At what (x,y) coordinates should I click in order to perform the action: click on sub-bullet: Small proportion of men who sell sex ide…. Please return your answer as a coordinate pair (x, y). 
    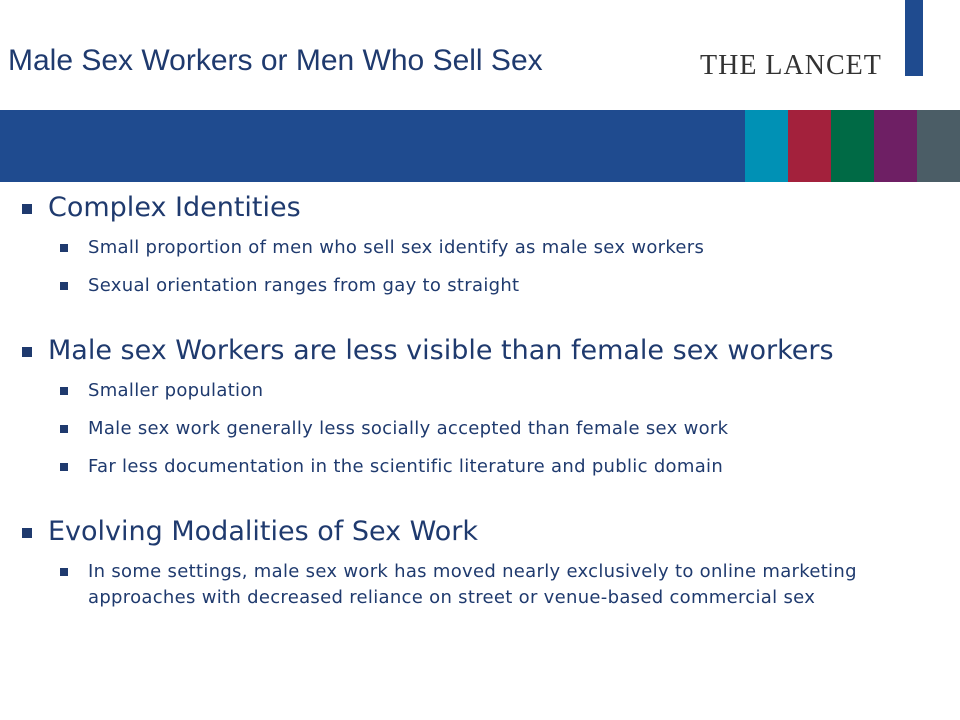
    Looking at the image, I should click on (483, 248).